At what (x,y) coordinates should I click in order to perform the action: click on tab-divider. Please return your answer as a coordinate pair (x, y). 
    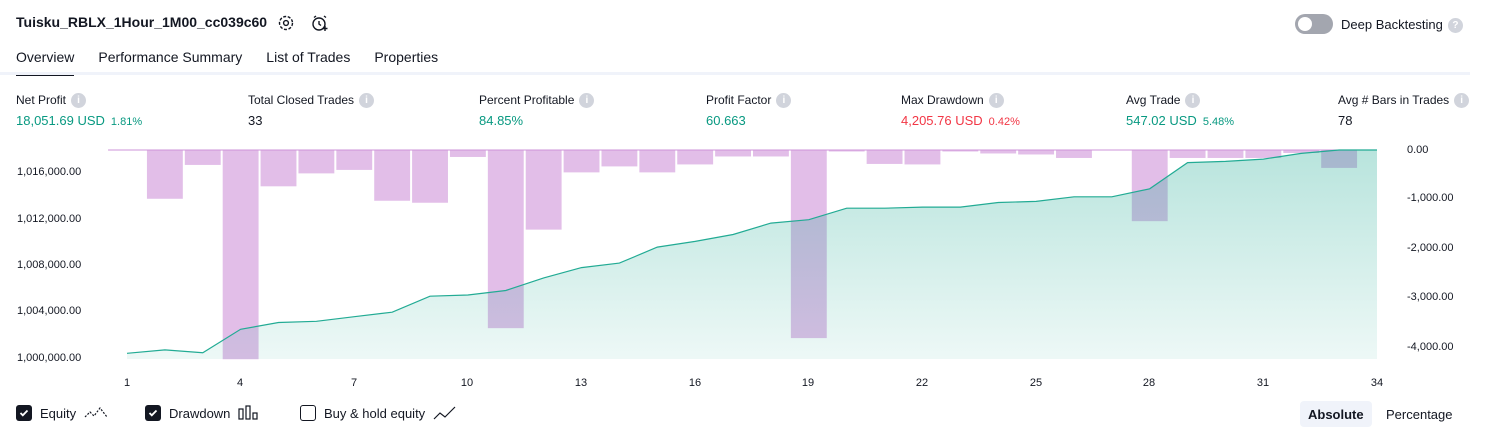
    Looking at the image, I should click on (735, 73).